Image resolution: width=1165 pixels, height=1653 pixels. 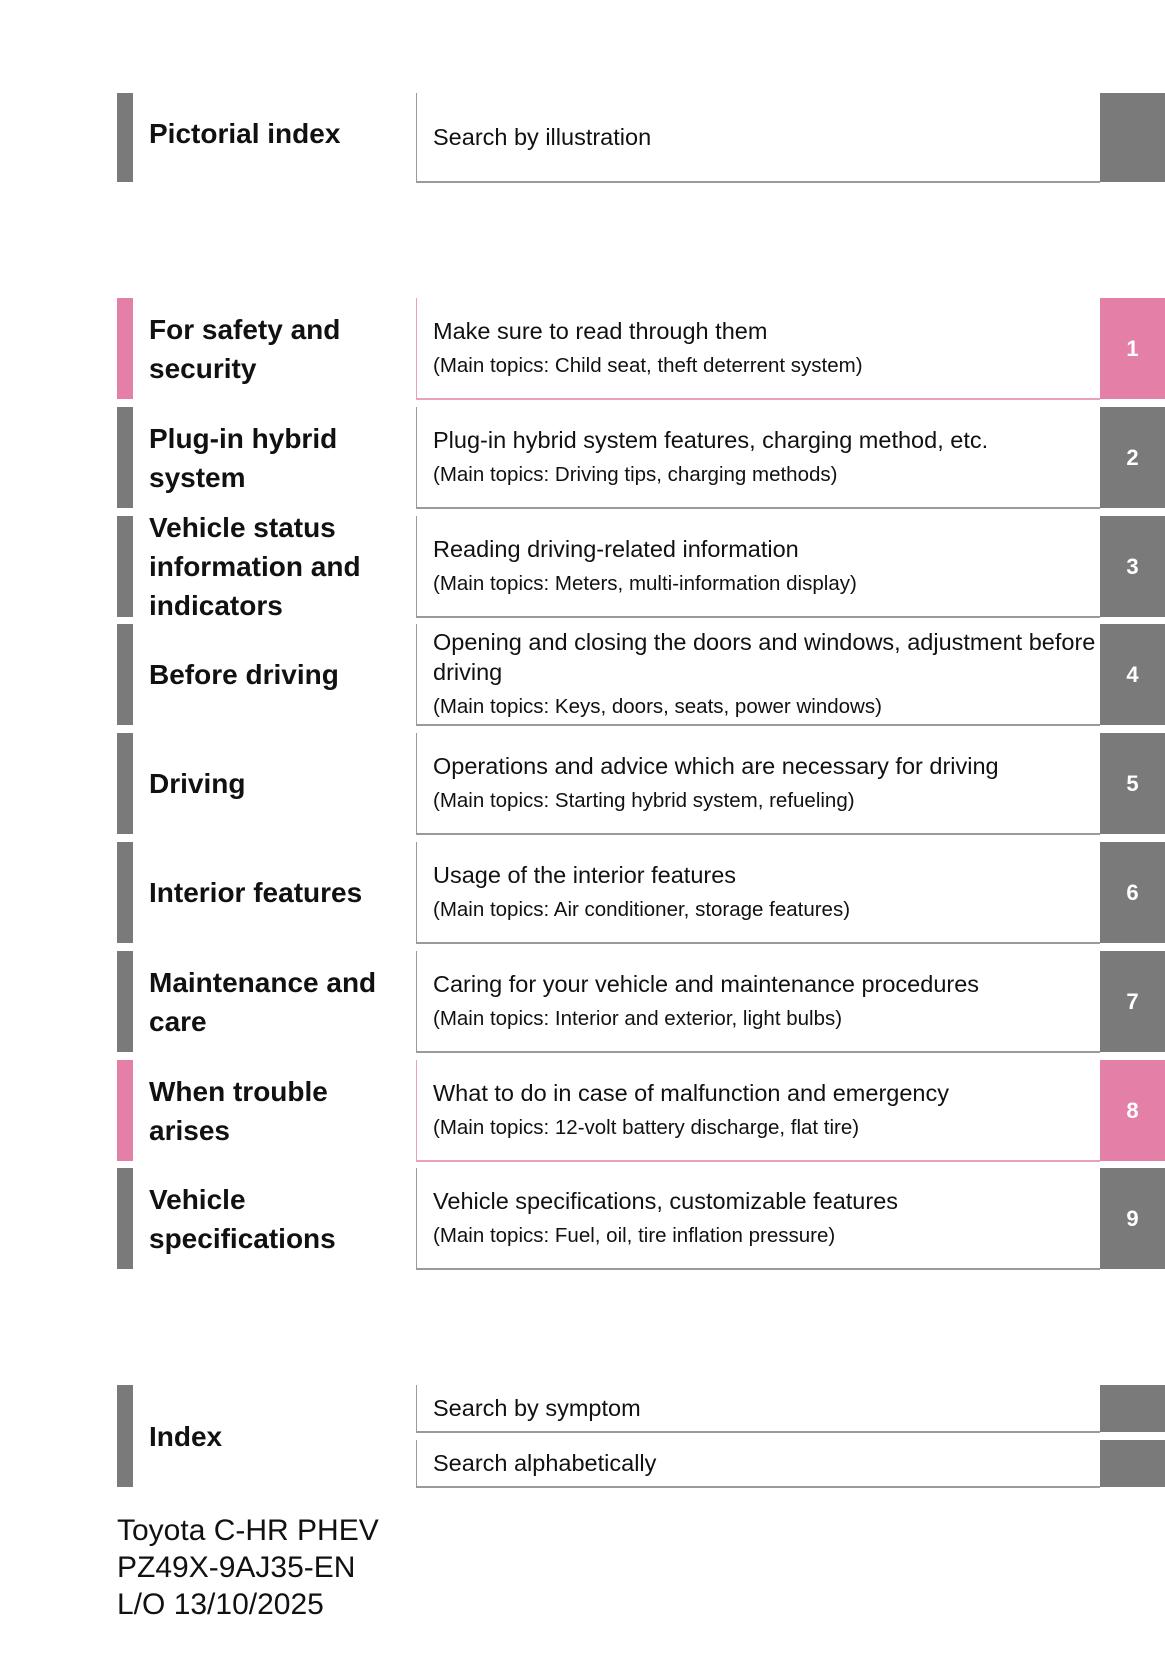 I want to click on chapter-title: Driving, so click(x=197, y=783).